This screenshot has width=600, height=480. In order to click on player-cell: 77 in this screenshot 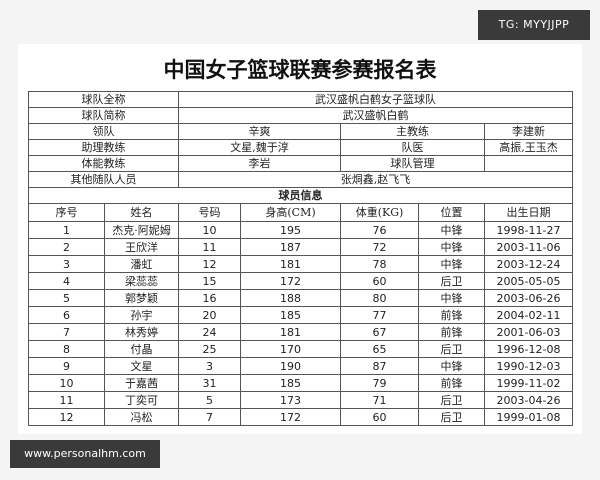, I will do `click(379, 315)`.